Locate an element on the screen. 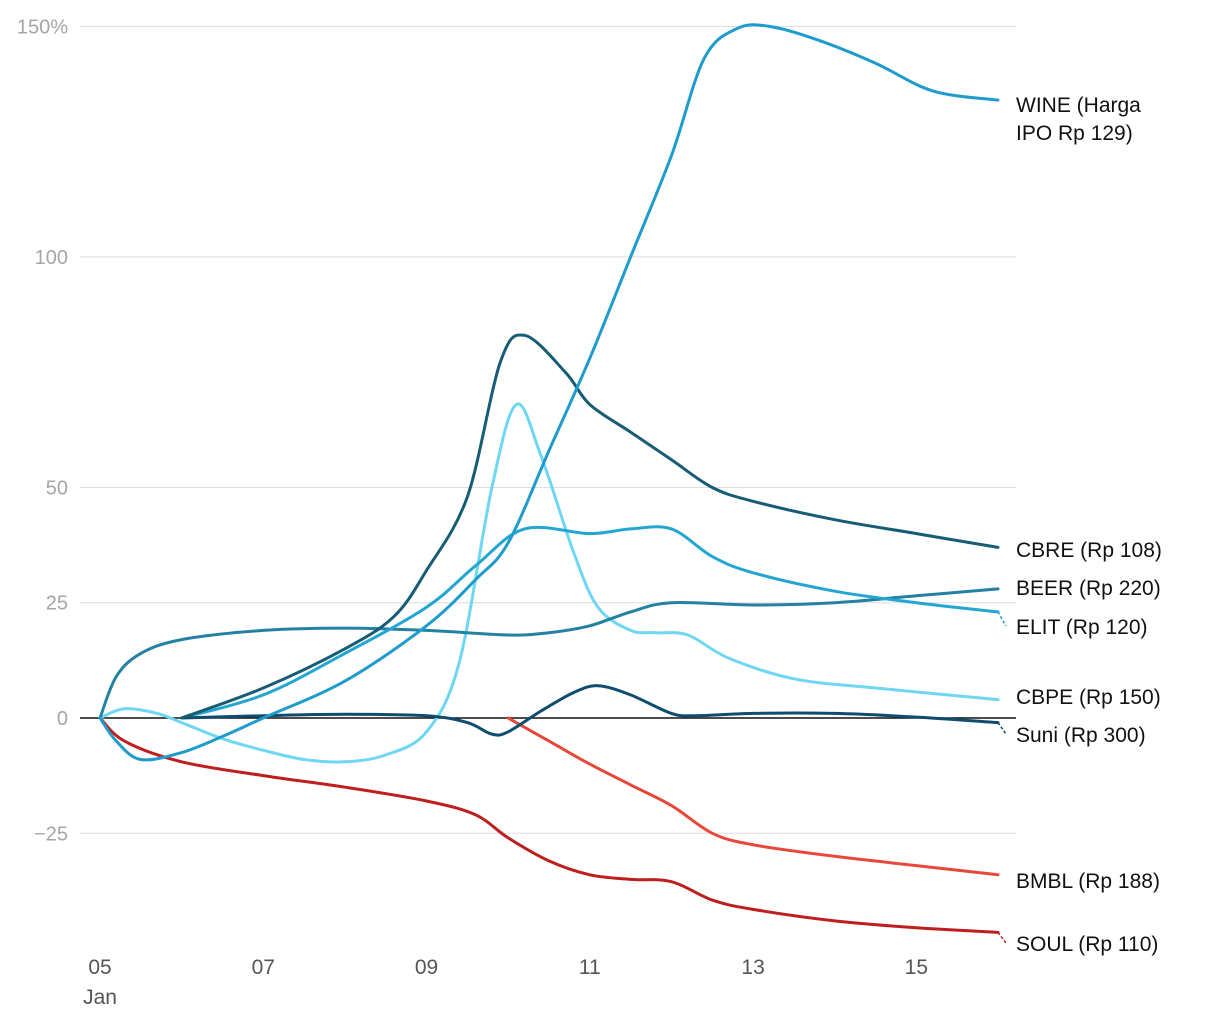  series-line-bmbl is located at coordinates (753, 796).